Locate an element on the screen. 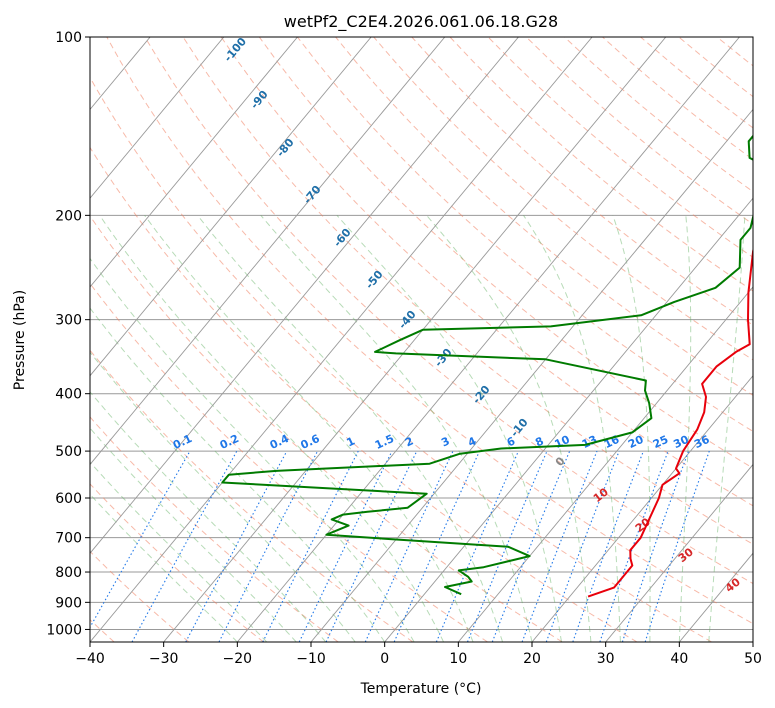  mixing-ratio-label: 13 is located at coordinates (589, 442).